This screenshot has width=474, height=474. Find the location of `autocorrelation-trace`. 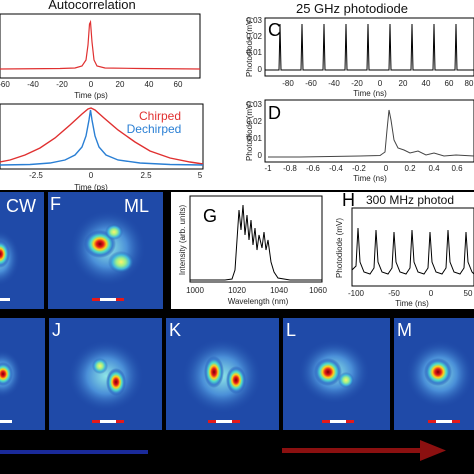

autocorrelation-trace is located at coordinates (100, 44).